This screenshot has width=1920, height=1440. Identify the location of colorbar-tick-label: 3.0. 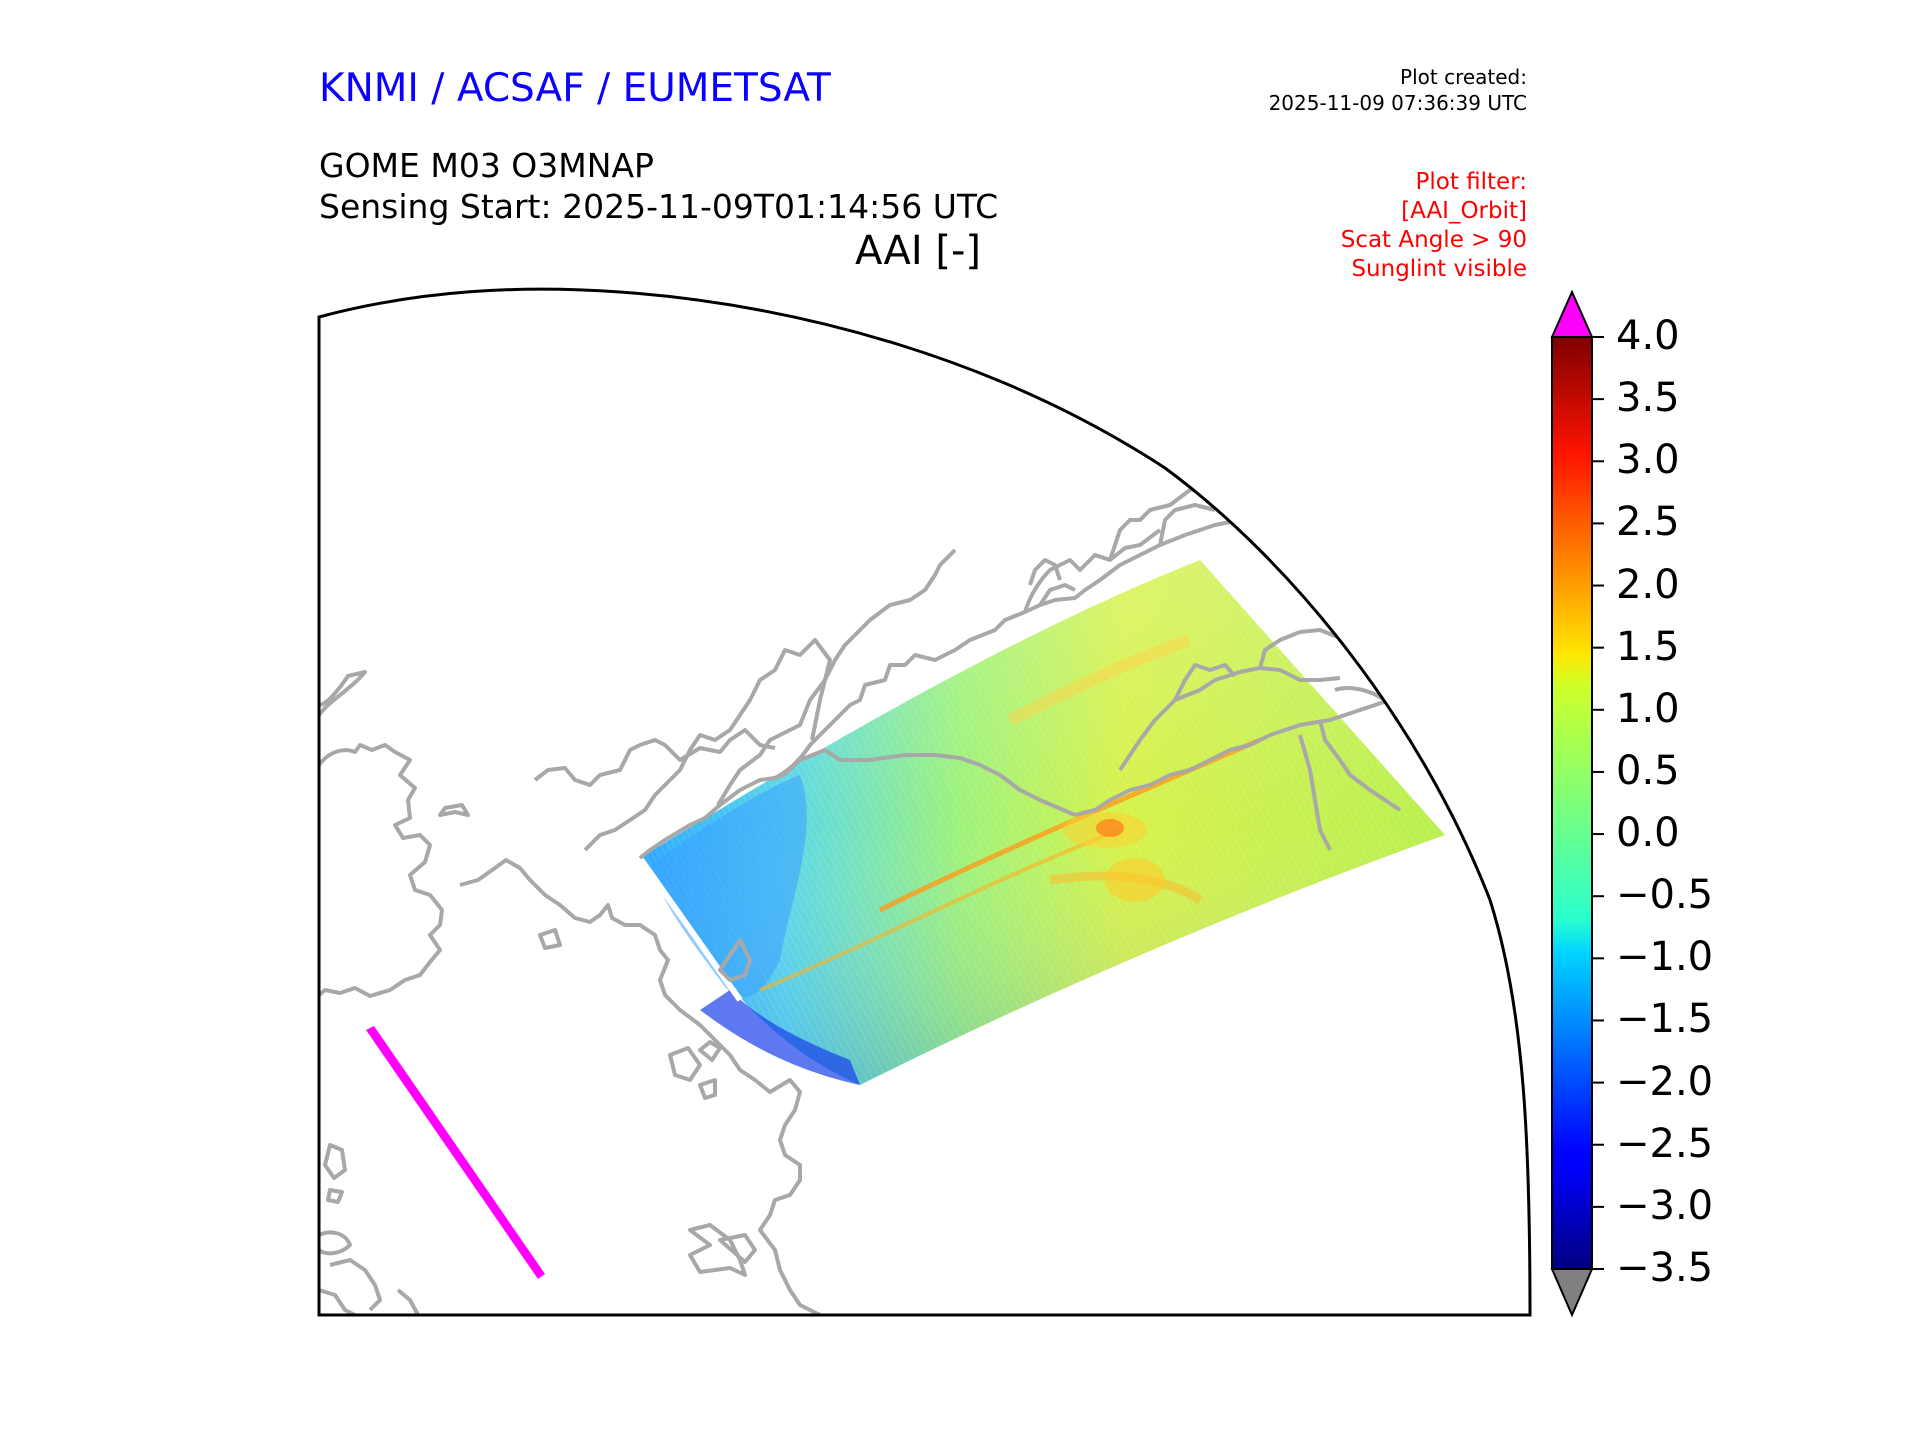
(1648, 460).